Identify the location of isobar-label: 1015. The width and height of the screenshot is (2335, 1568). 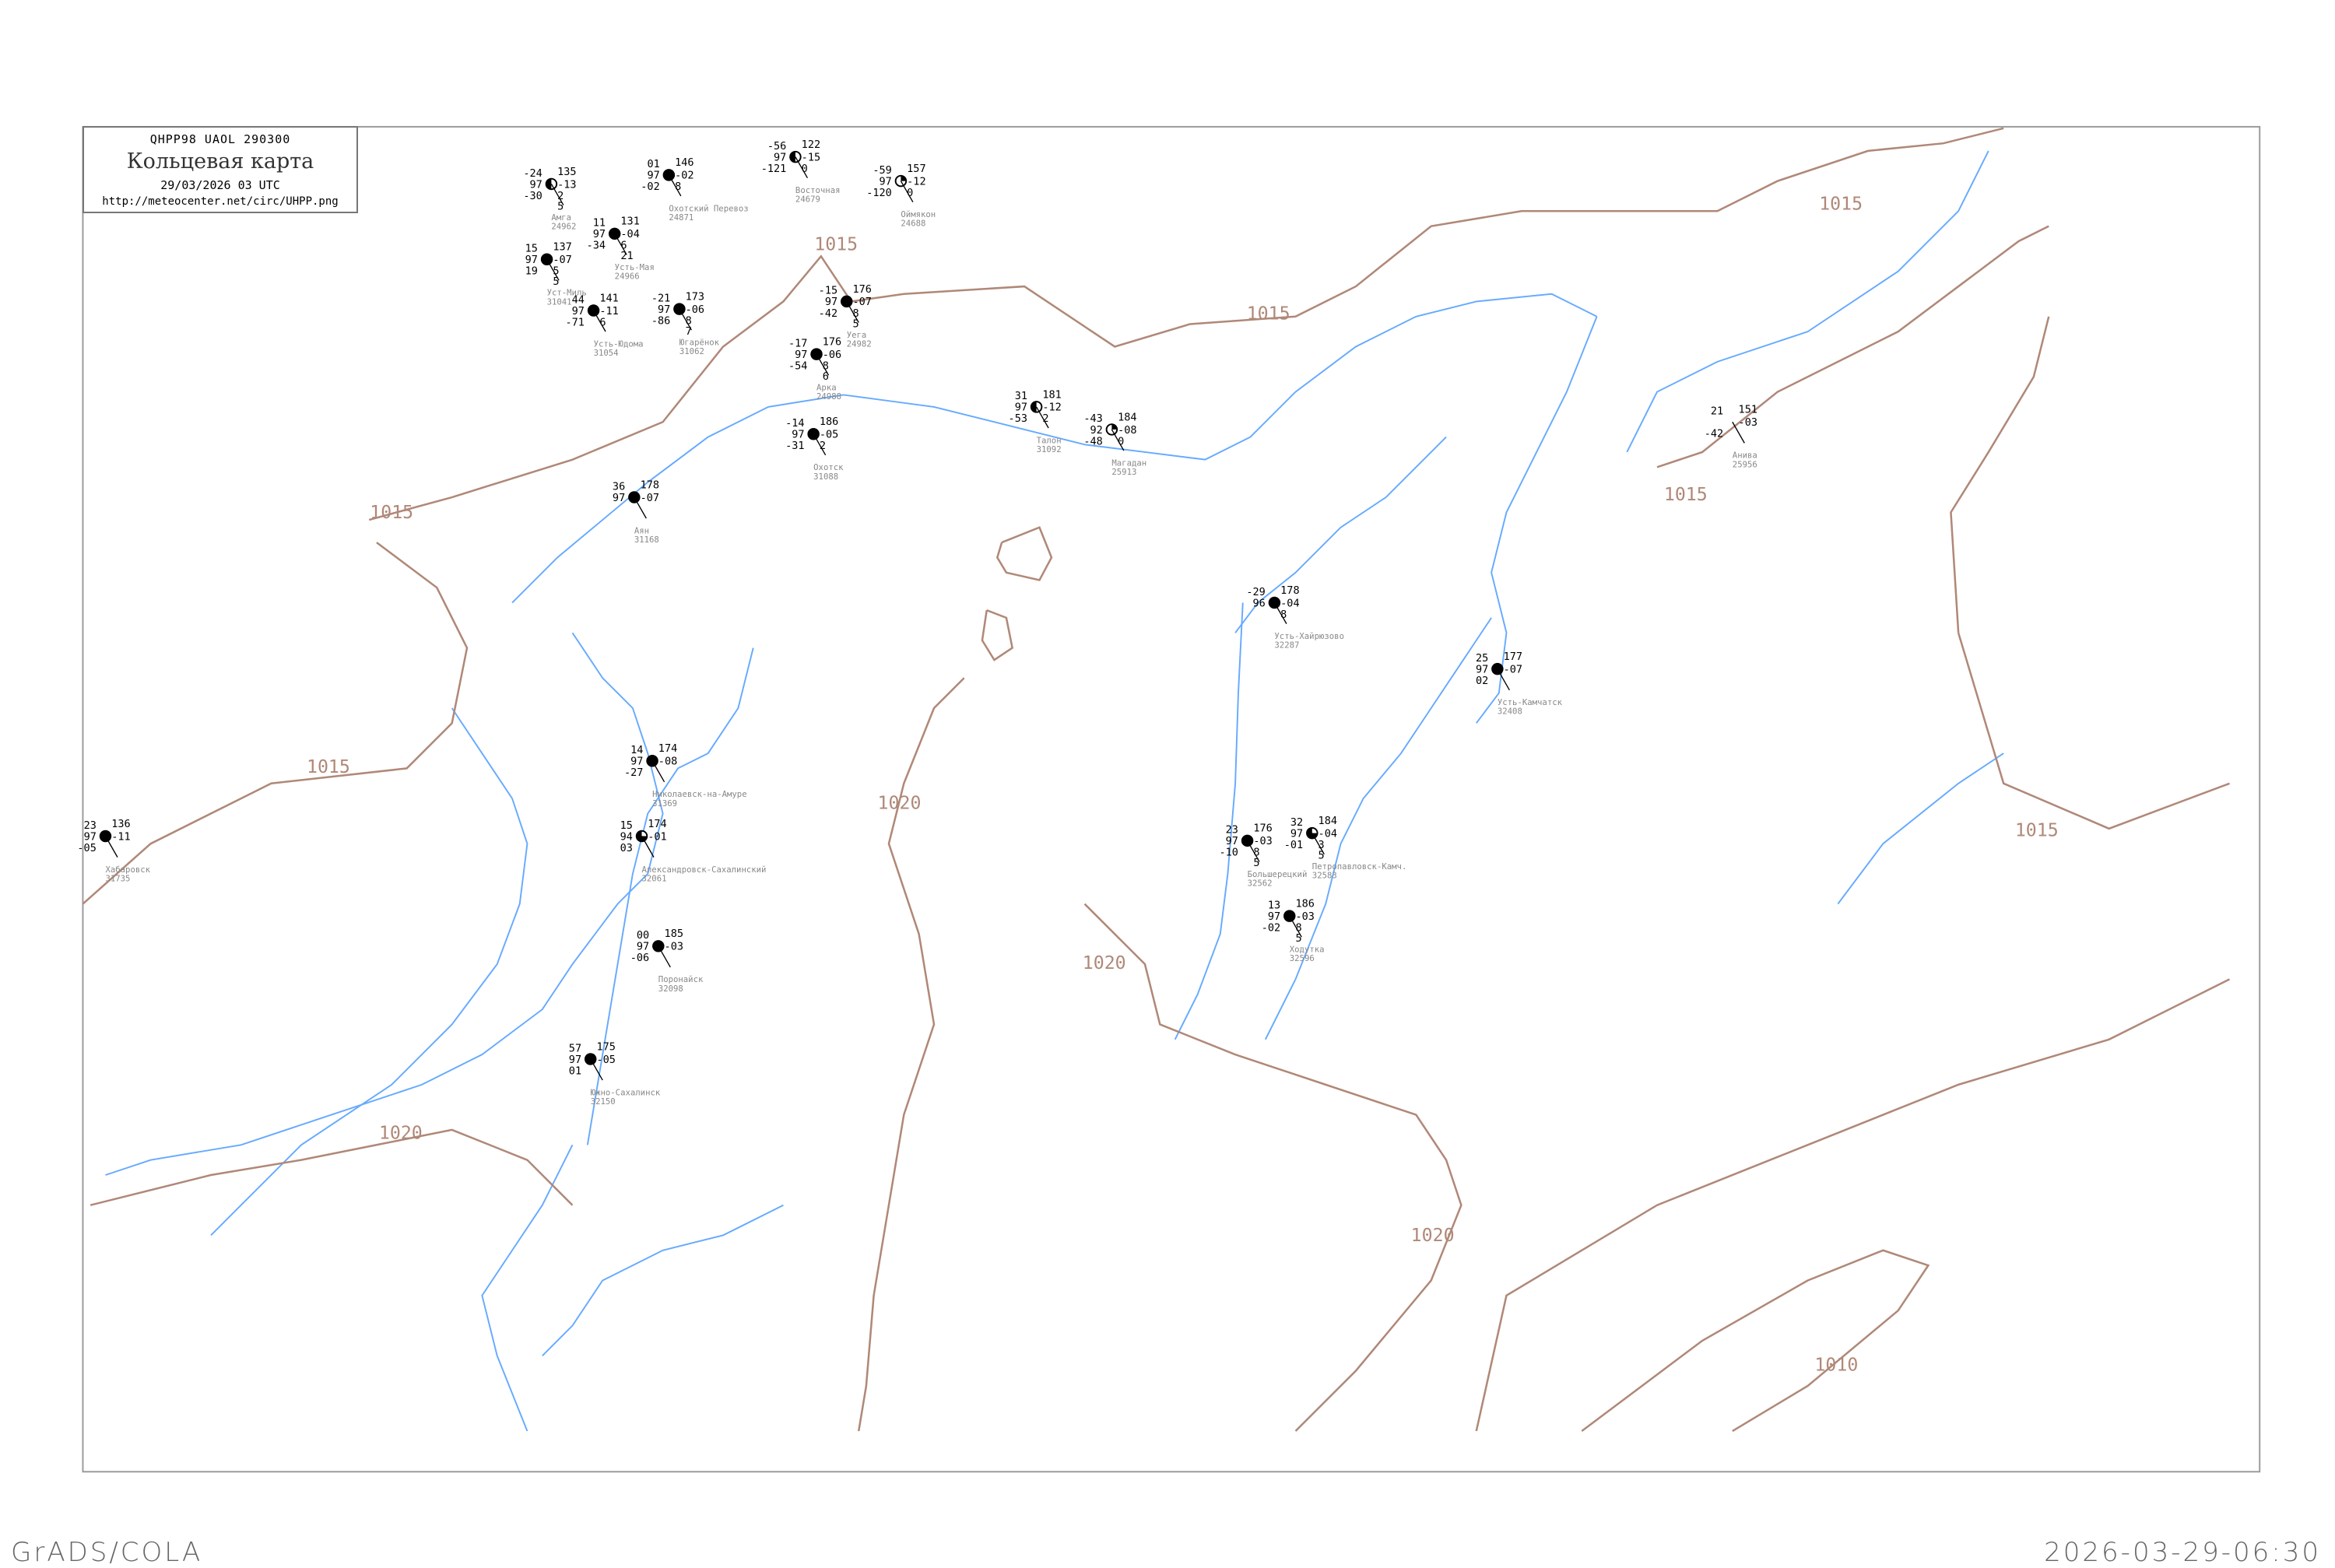
(836, 244).